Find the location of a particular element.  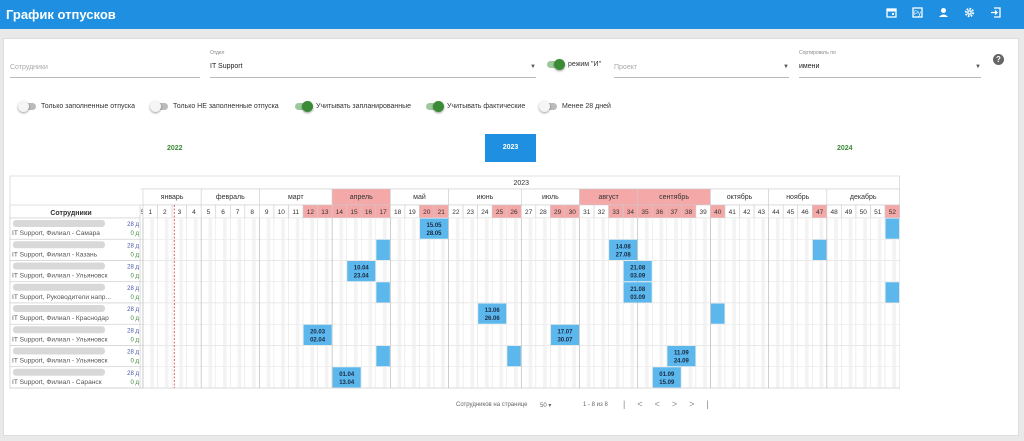

toggle-actual: Учитывать фактические is located at coordinates (475, 106).